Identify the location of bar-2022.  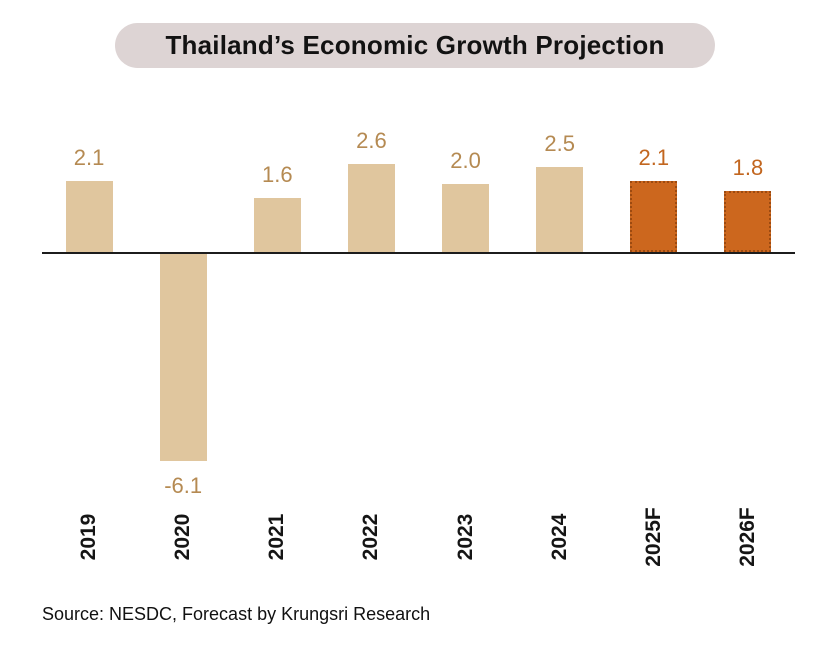
(371, 207).